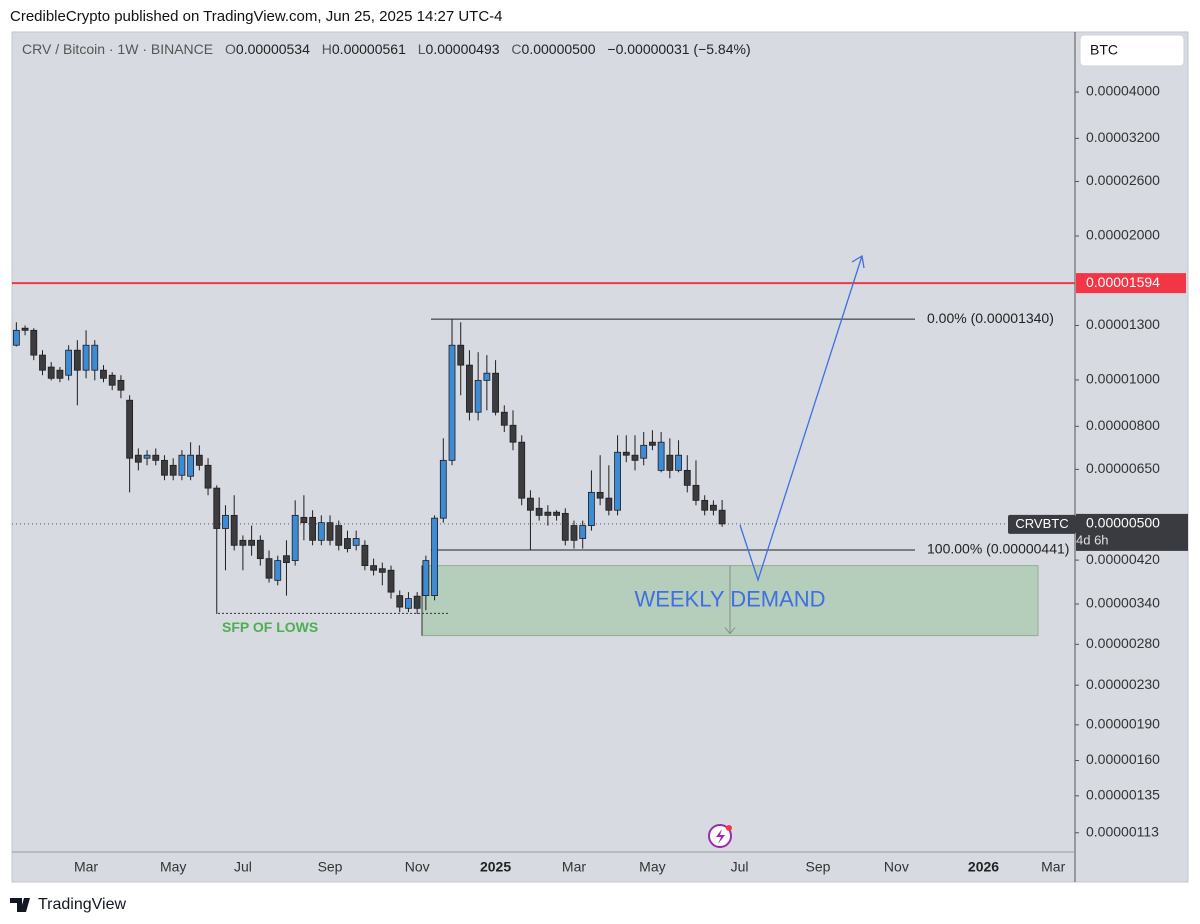 The height and width of the screenshot is (924, 1200). Describe the element at coordinates (1123, 643) in the screenshot. I see `y-tick-label: 0.00000280` at that location.